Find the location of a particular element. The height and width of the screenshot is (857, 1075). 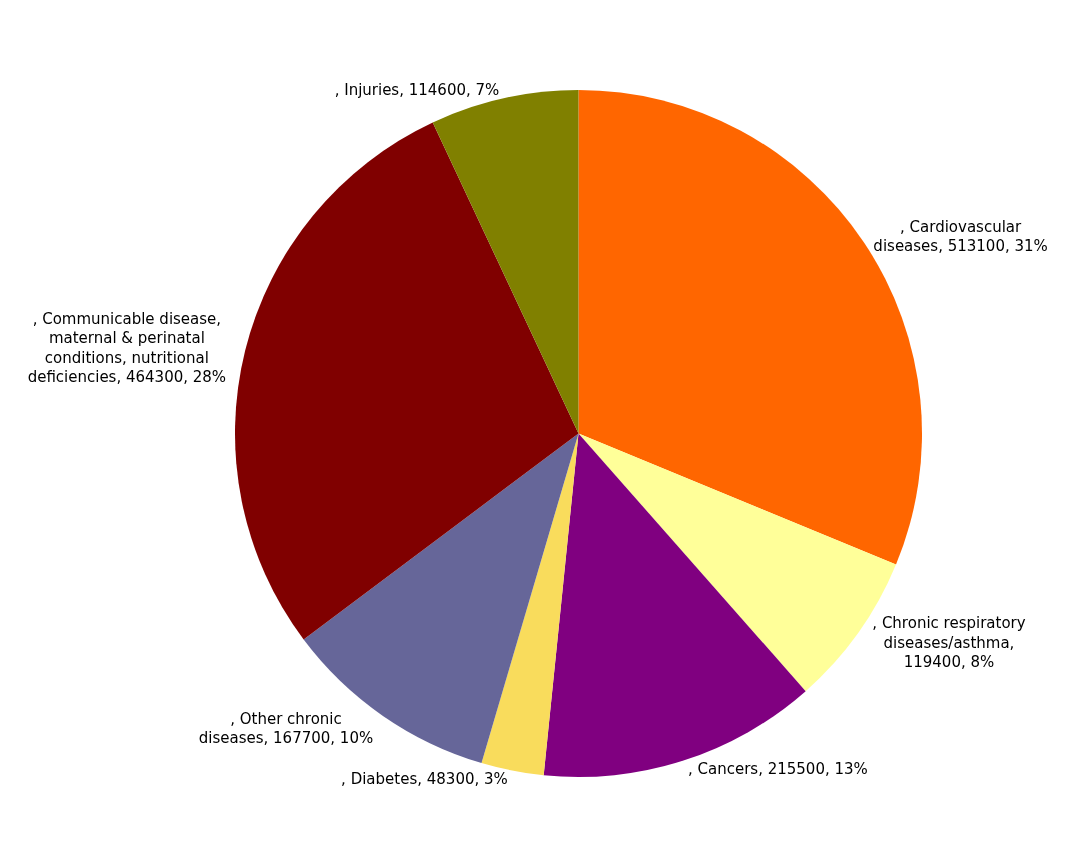

slice-label: , Other chronic diseases, 167700, 10% is located at coordinates (286, 728).